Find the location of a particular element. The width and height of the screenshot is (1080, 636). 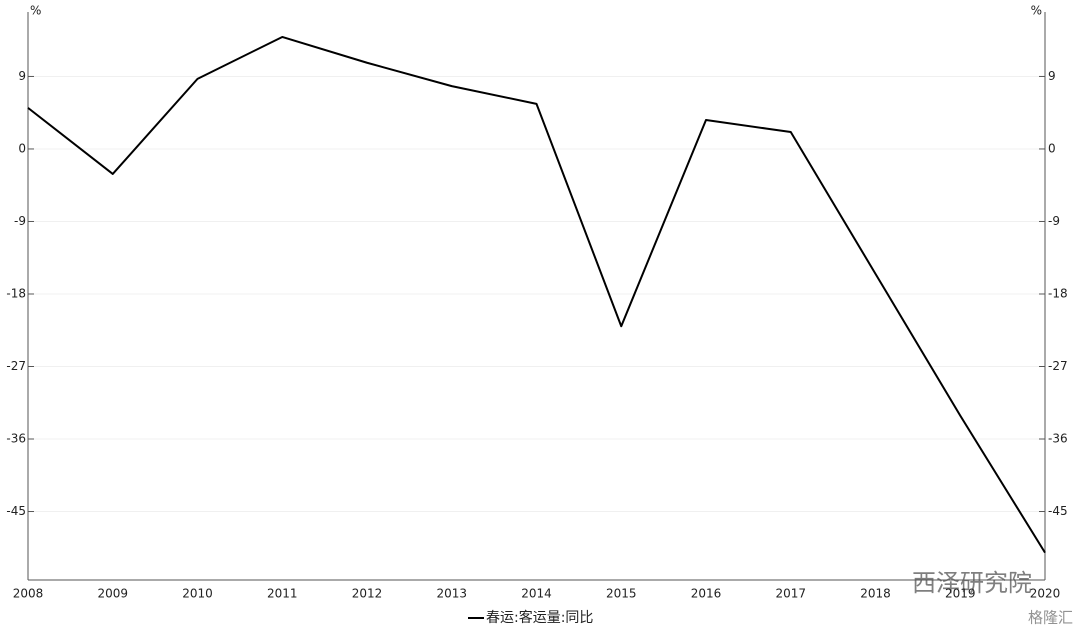

x-tick-label: 2011 is located at coordinates (282, 594).